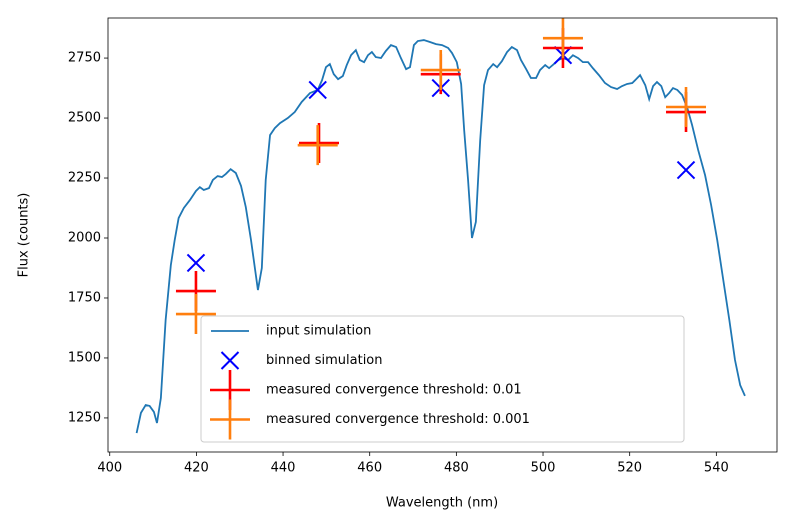  Describe the element at coordinates (394, 390) in the screenshot. I see `legend-label: measured convergence threshold: 0.01` at that location.